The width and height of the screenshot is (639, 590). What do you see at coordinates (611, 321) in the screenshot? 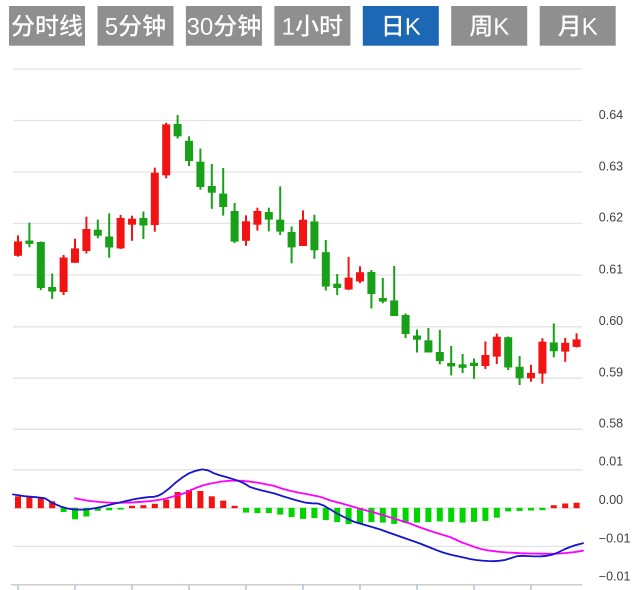
I see `svg-text: 0.60` at bounding box center [611, 321].